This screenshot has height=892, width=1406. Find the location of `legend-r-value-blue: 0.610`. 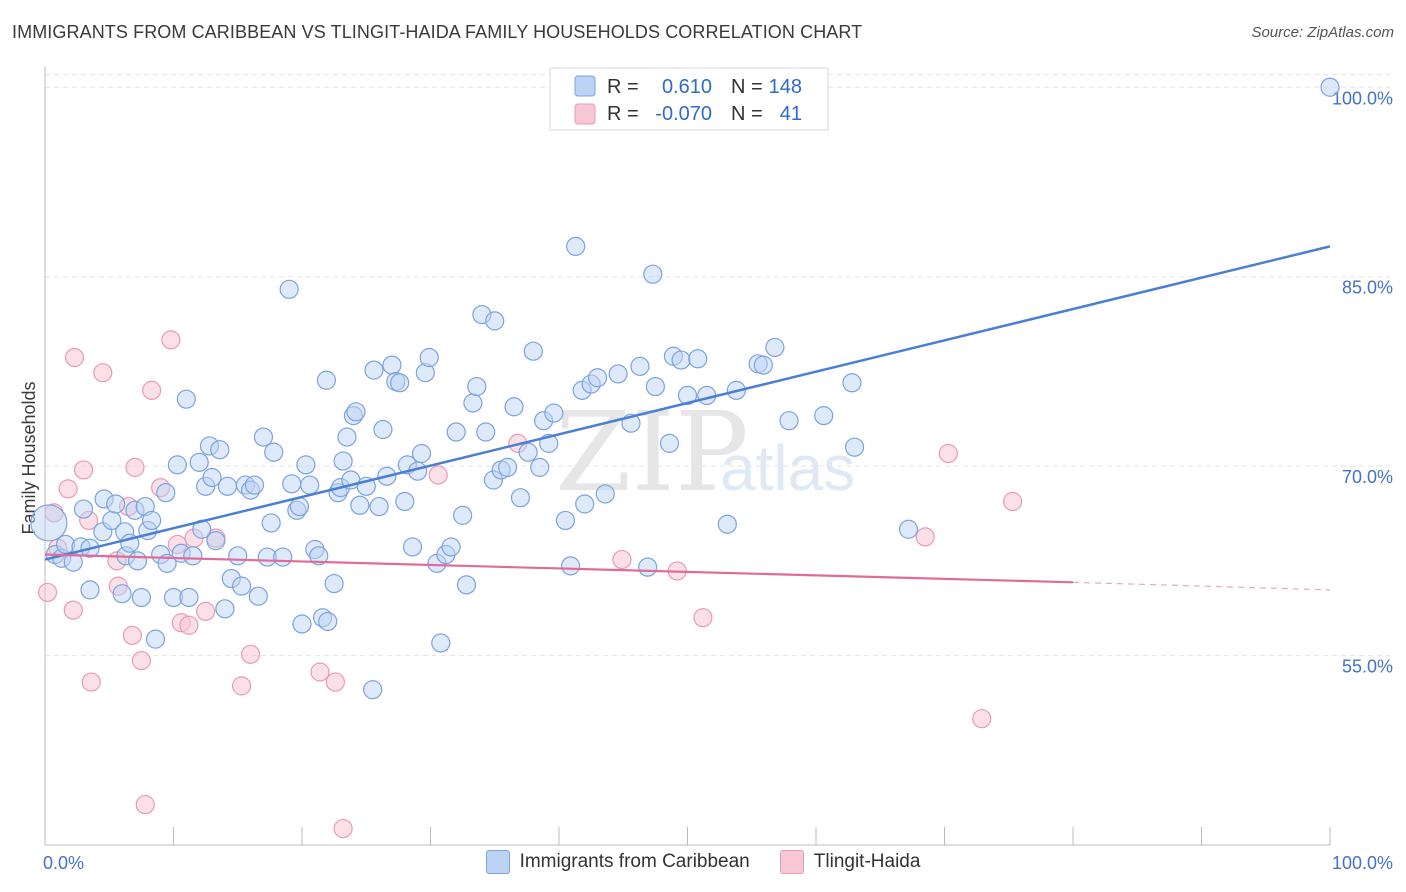

legend-r-value-blue: 0.610 is located at coordinates (687, 87).